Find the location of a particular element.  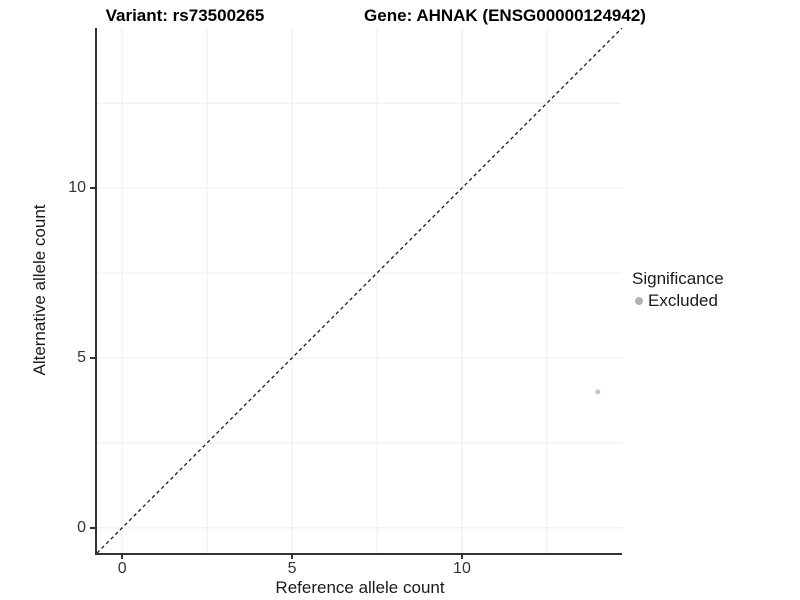

y-axis-title: Alternative allele count is located at coordinates (39, 290).